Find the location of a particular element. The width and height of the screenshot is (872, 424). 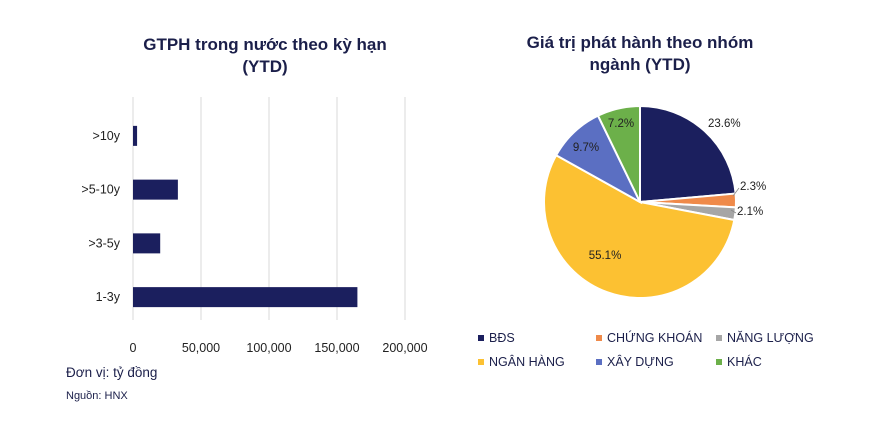

legend-item: NĂNG LƯỢNG is located at coordinates (765, 338).